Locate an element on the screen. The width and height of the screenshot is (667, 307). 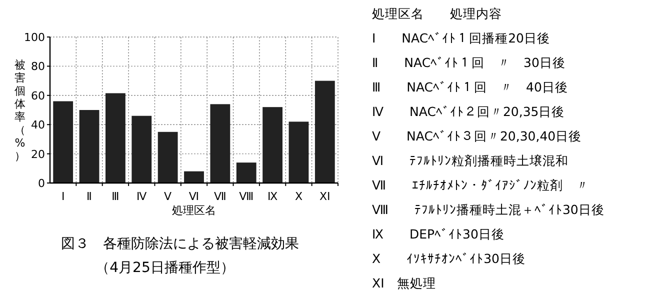
x-tick-label: Ⅳ is located at coordinates (142, 196).